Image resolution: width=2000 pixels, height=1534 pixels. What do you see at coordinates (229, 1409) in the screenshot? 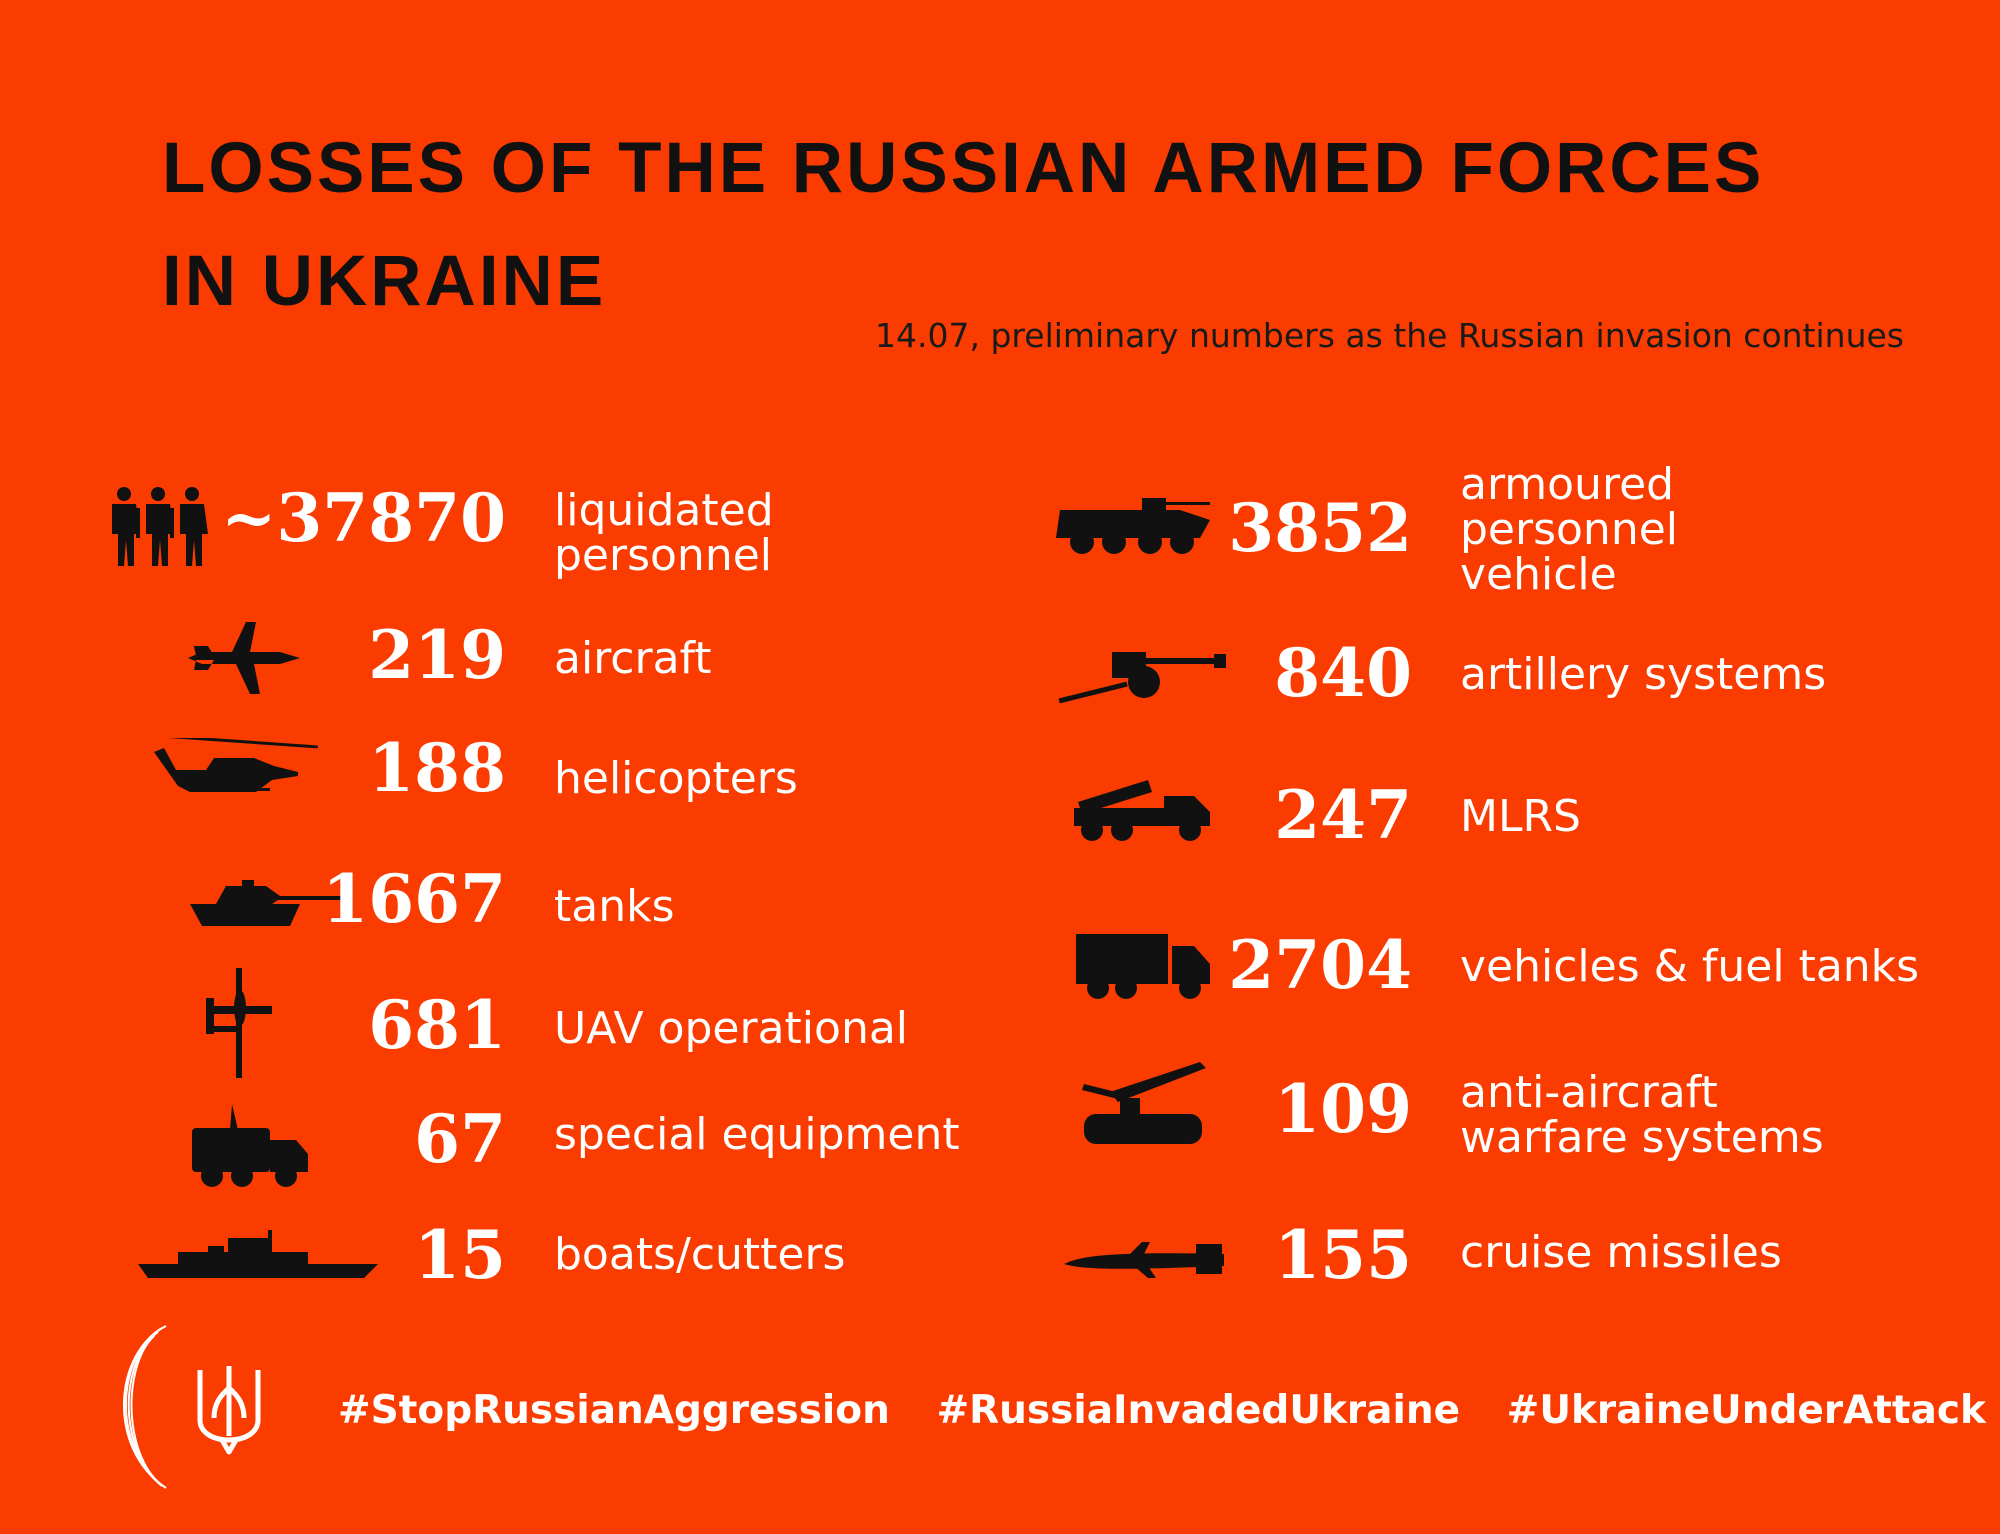
I see `trident-emblem-icon` at bounding box center [229, 1409].